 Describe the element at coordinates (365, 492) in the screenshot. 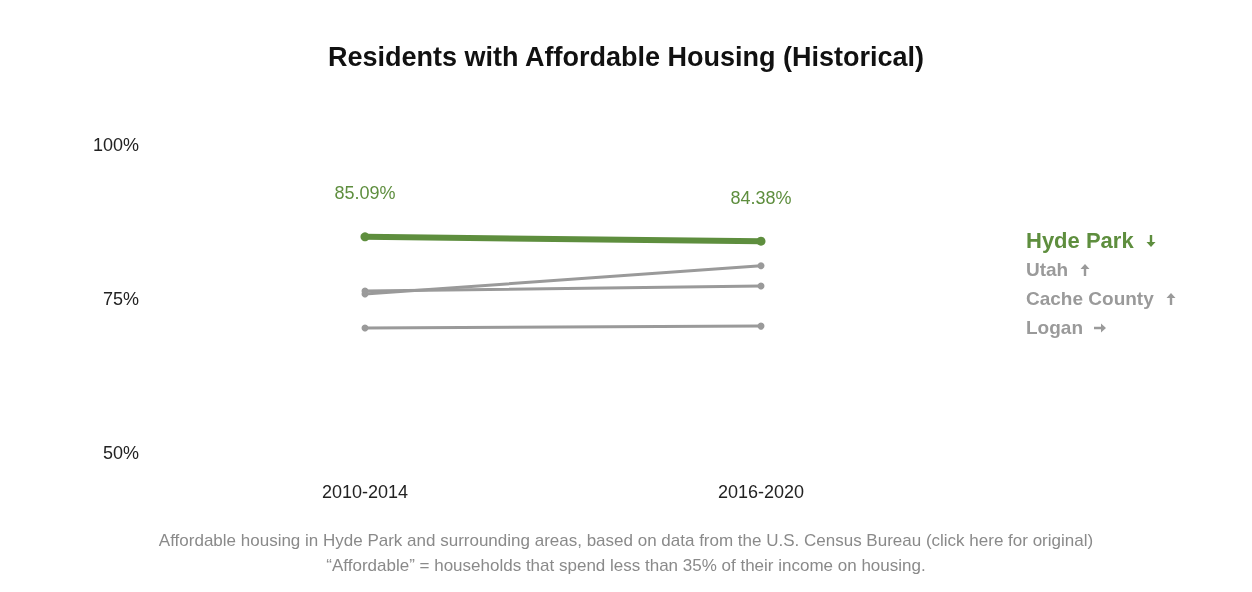

I see `x-tick-label: 2010-2014` at that location.